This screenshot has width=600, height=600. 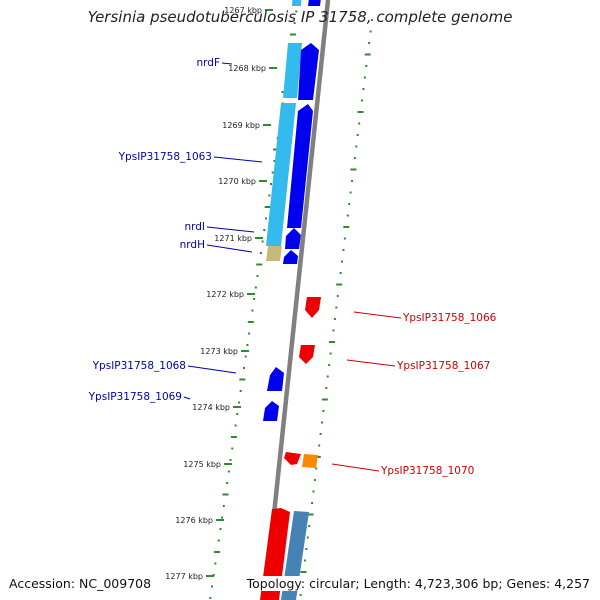 What do you see at coordinates (219, 351) in the screenshot?
I see `kbp-label: 1273 kbp` at bounding box center [219, 351].